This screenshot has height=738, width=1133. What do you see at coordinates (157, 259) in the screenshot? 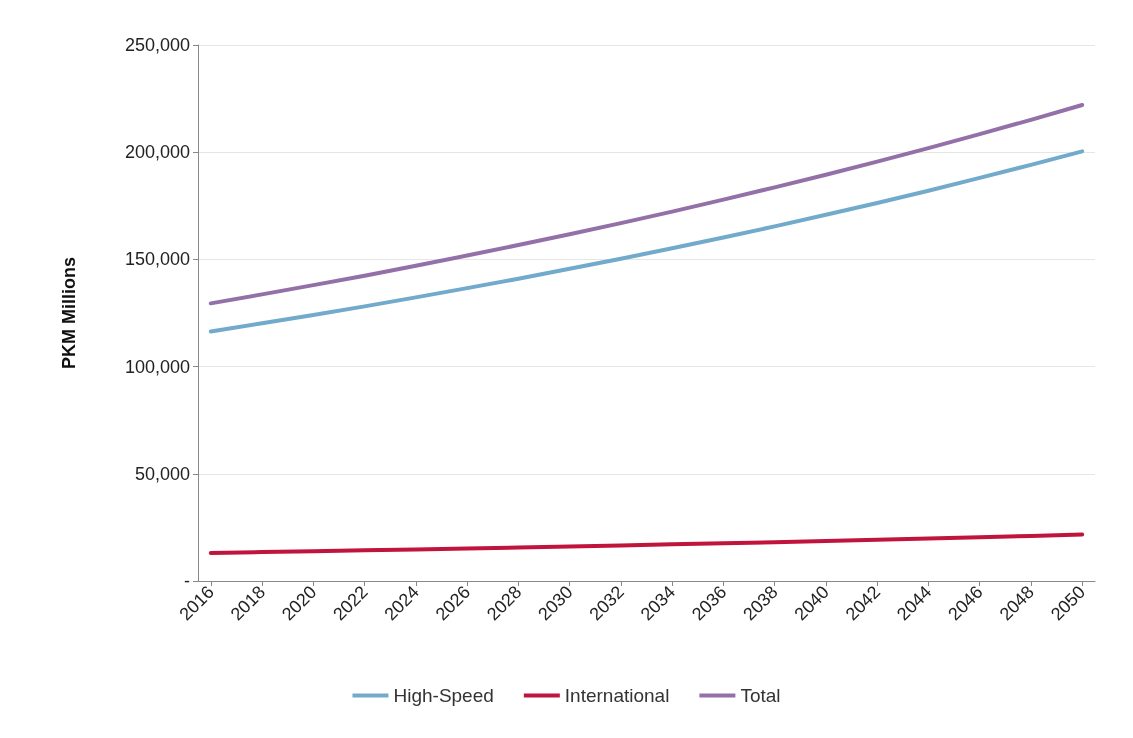
I see `y-tick-label: 150,000` at bounding box center [157, 259].